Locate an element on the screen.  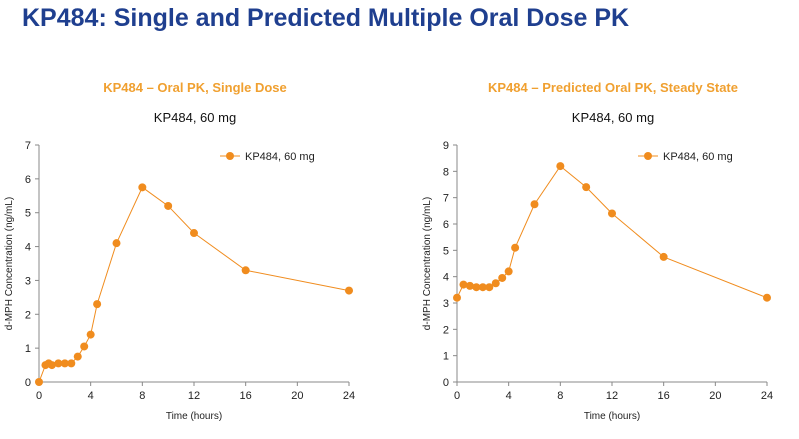
panel-title: KP484 – Predicted Oral PK, Steady State is located at coordinates (613, 87).